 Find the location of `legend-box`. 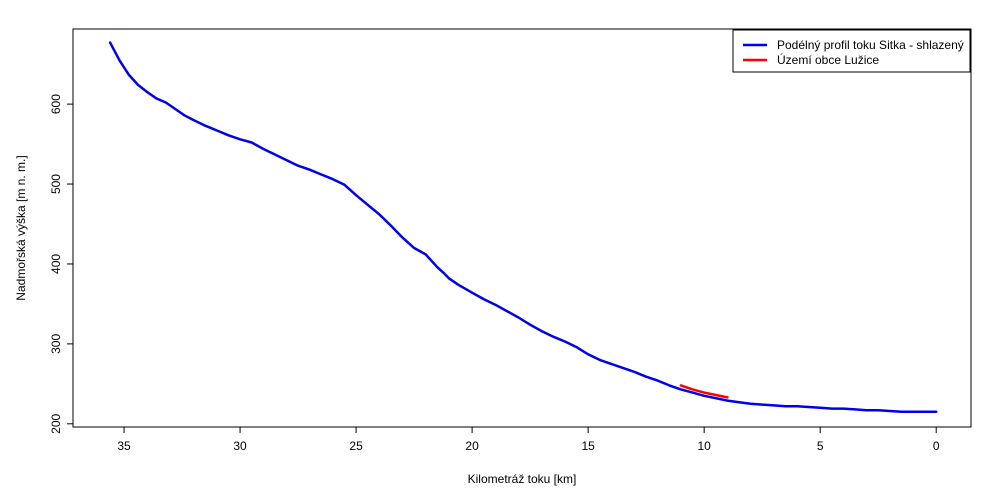

legend-box is located at coordinates (851, 51).